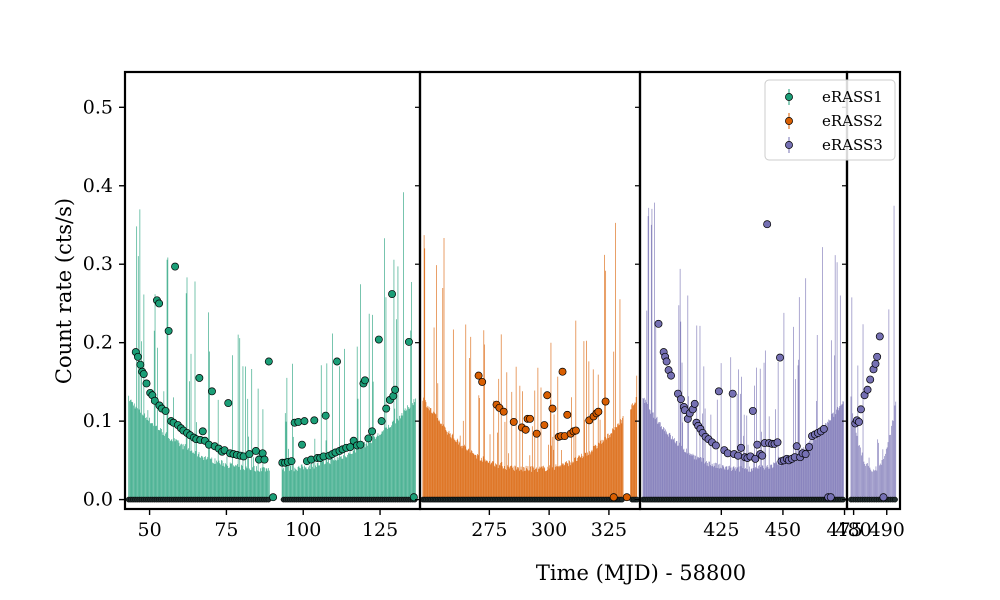  What do you see at coordinates (887, 530) in the screenshot?
I see `x-tick-label: 490` at bounding box center [887, 530].